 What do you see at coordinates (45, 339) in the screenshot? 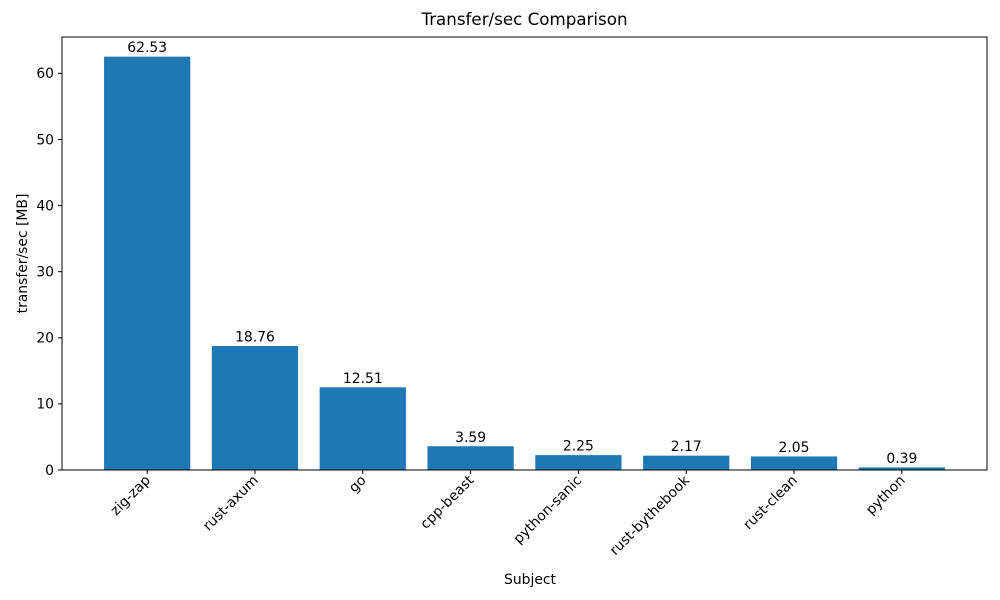
I see `y-tick-label: 20` at bounding box center [45, 339].